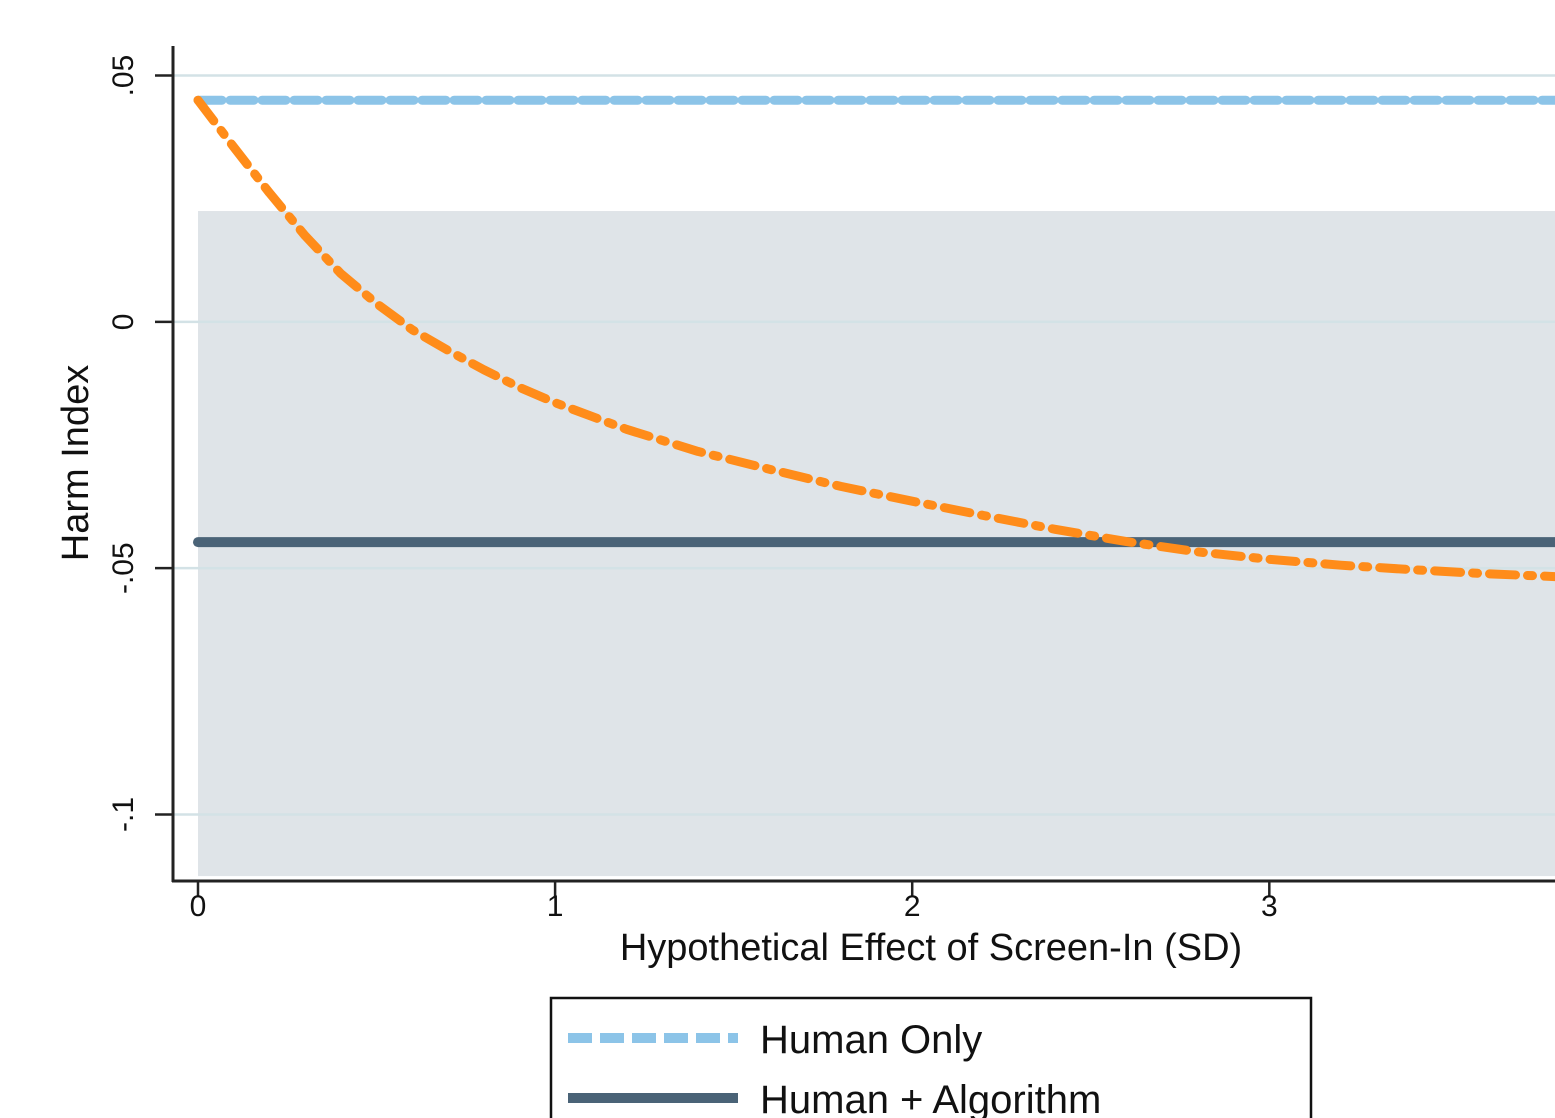 This screenshot has width=1555, height=1118. I want to click on legend-label-human-only: Human Only, so click(871, 1040).